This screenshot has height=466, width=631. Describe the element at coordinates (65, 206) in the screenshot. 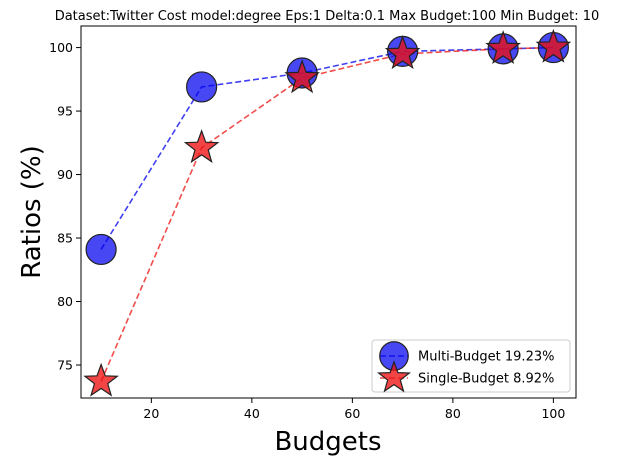

I see `y-axis-ticks: 75 80 85 90 95 100` at that location.